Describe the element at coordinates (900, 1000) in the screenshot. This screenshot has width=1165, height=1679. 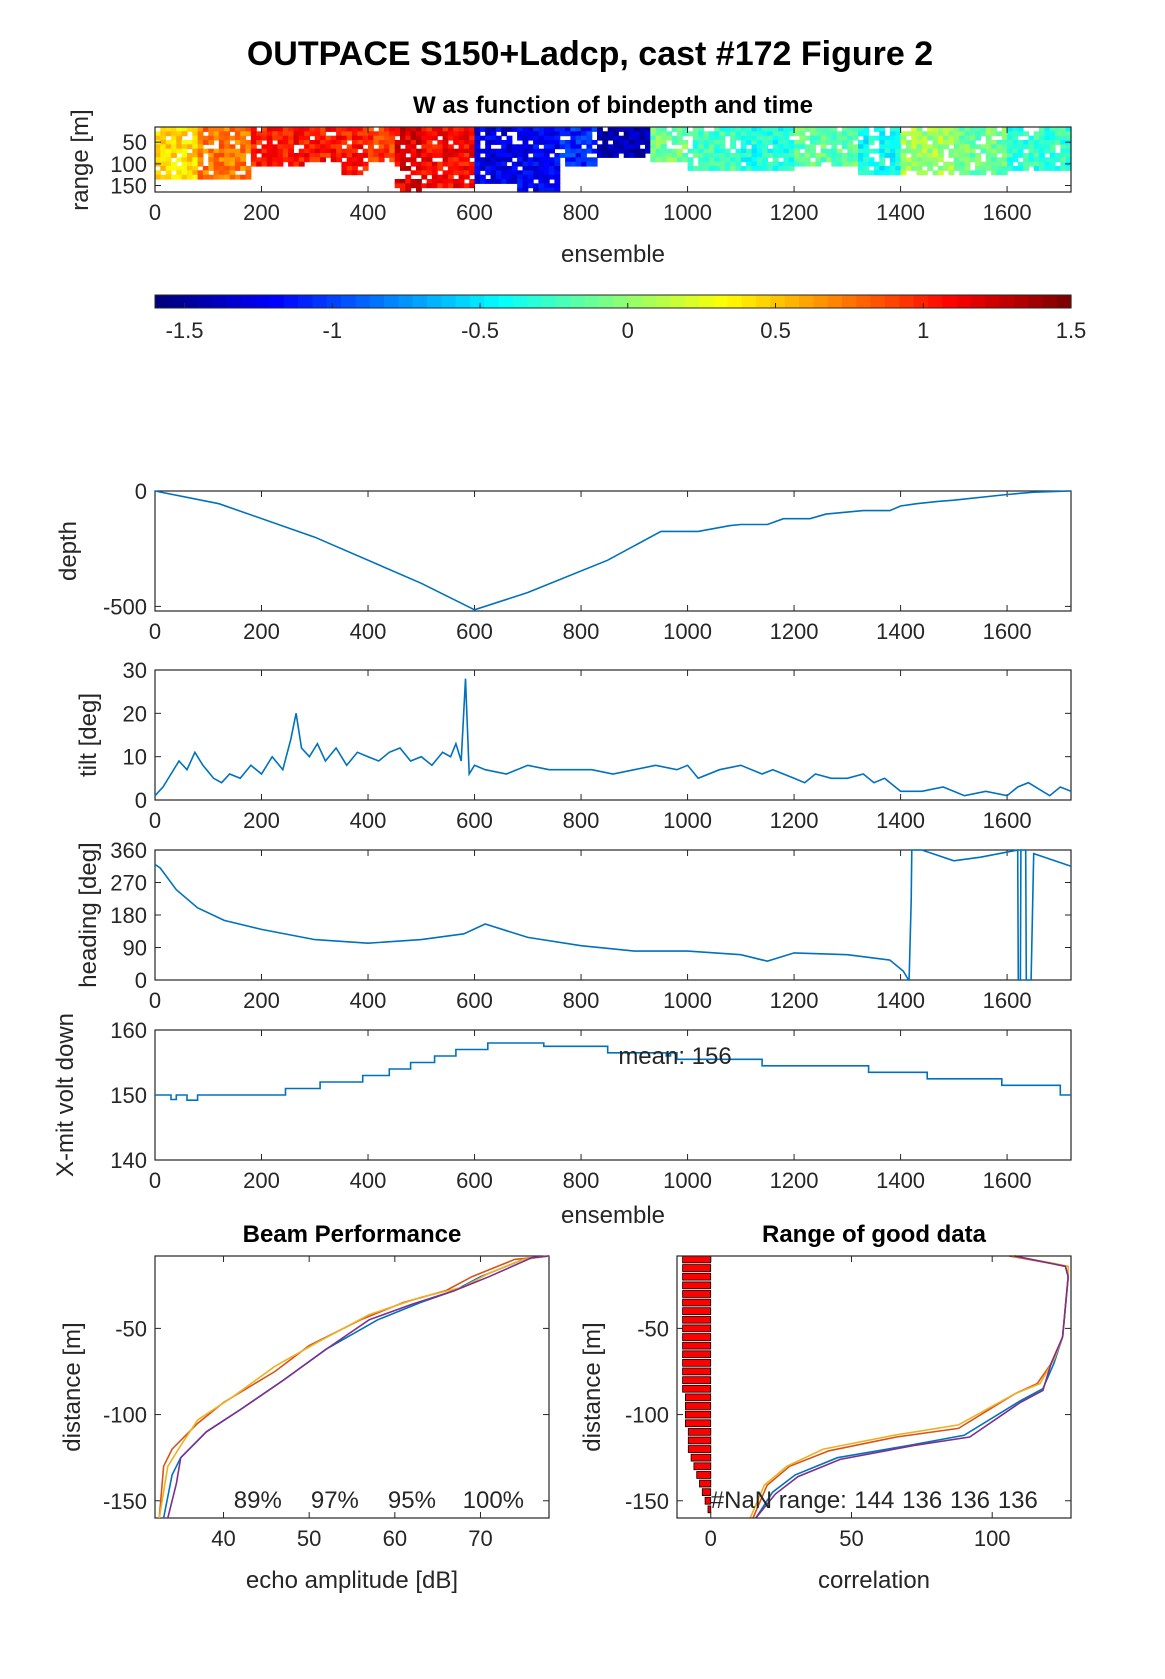
I see `heading-xtick-label: 1400` at that location.